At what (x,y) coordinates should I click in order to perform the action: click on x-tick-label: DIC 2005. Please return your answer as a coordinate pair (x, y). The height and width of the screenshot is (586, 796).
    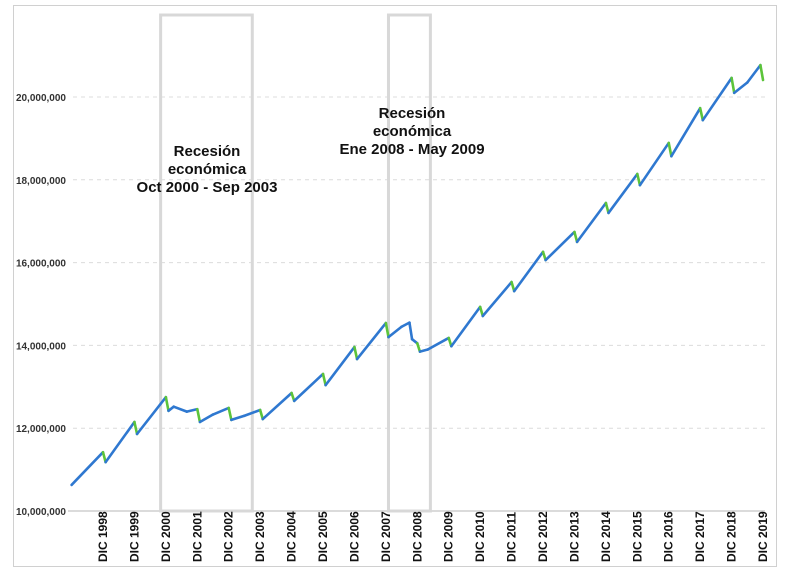
    Looking at the image, I should click on (323, 536).